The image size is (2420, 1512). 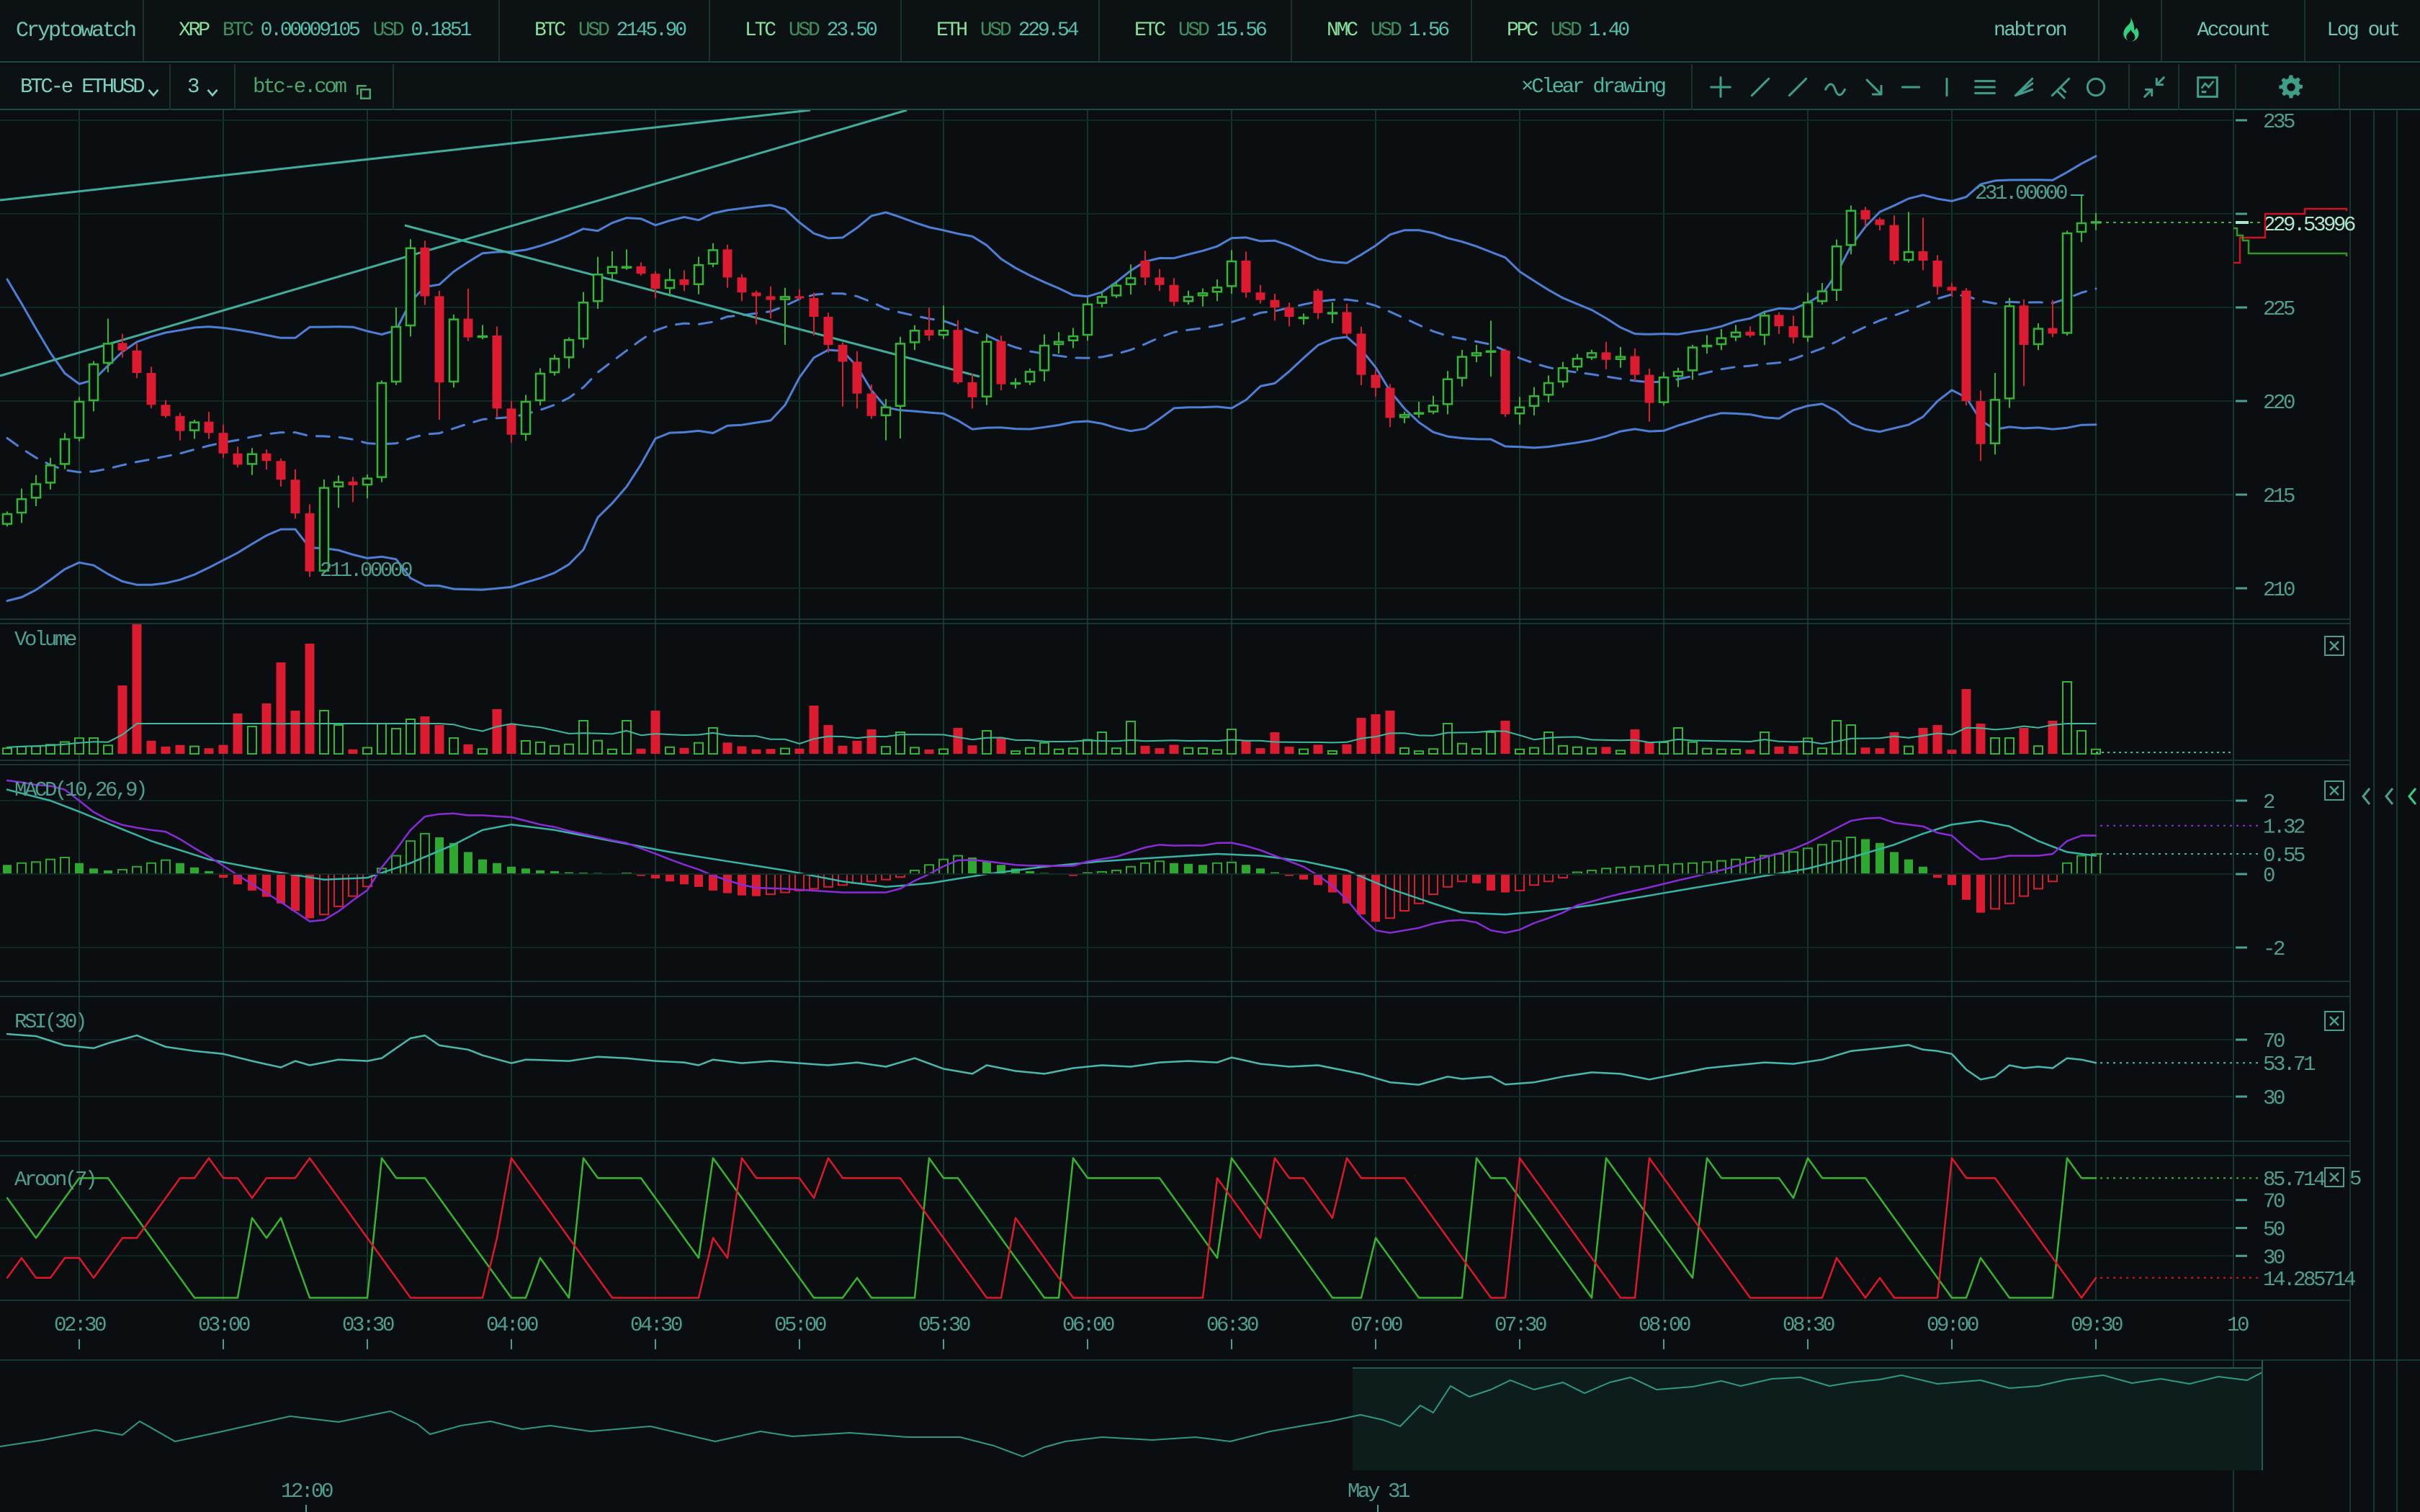 I want to click on svg-text: 53.71, so click(x=2289, y=1064).